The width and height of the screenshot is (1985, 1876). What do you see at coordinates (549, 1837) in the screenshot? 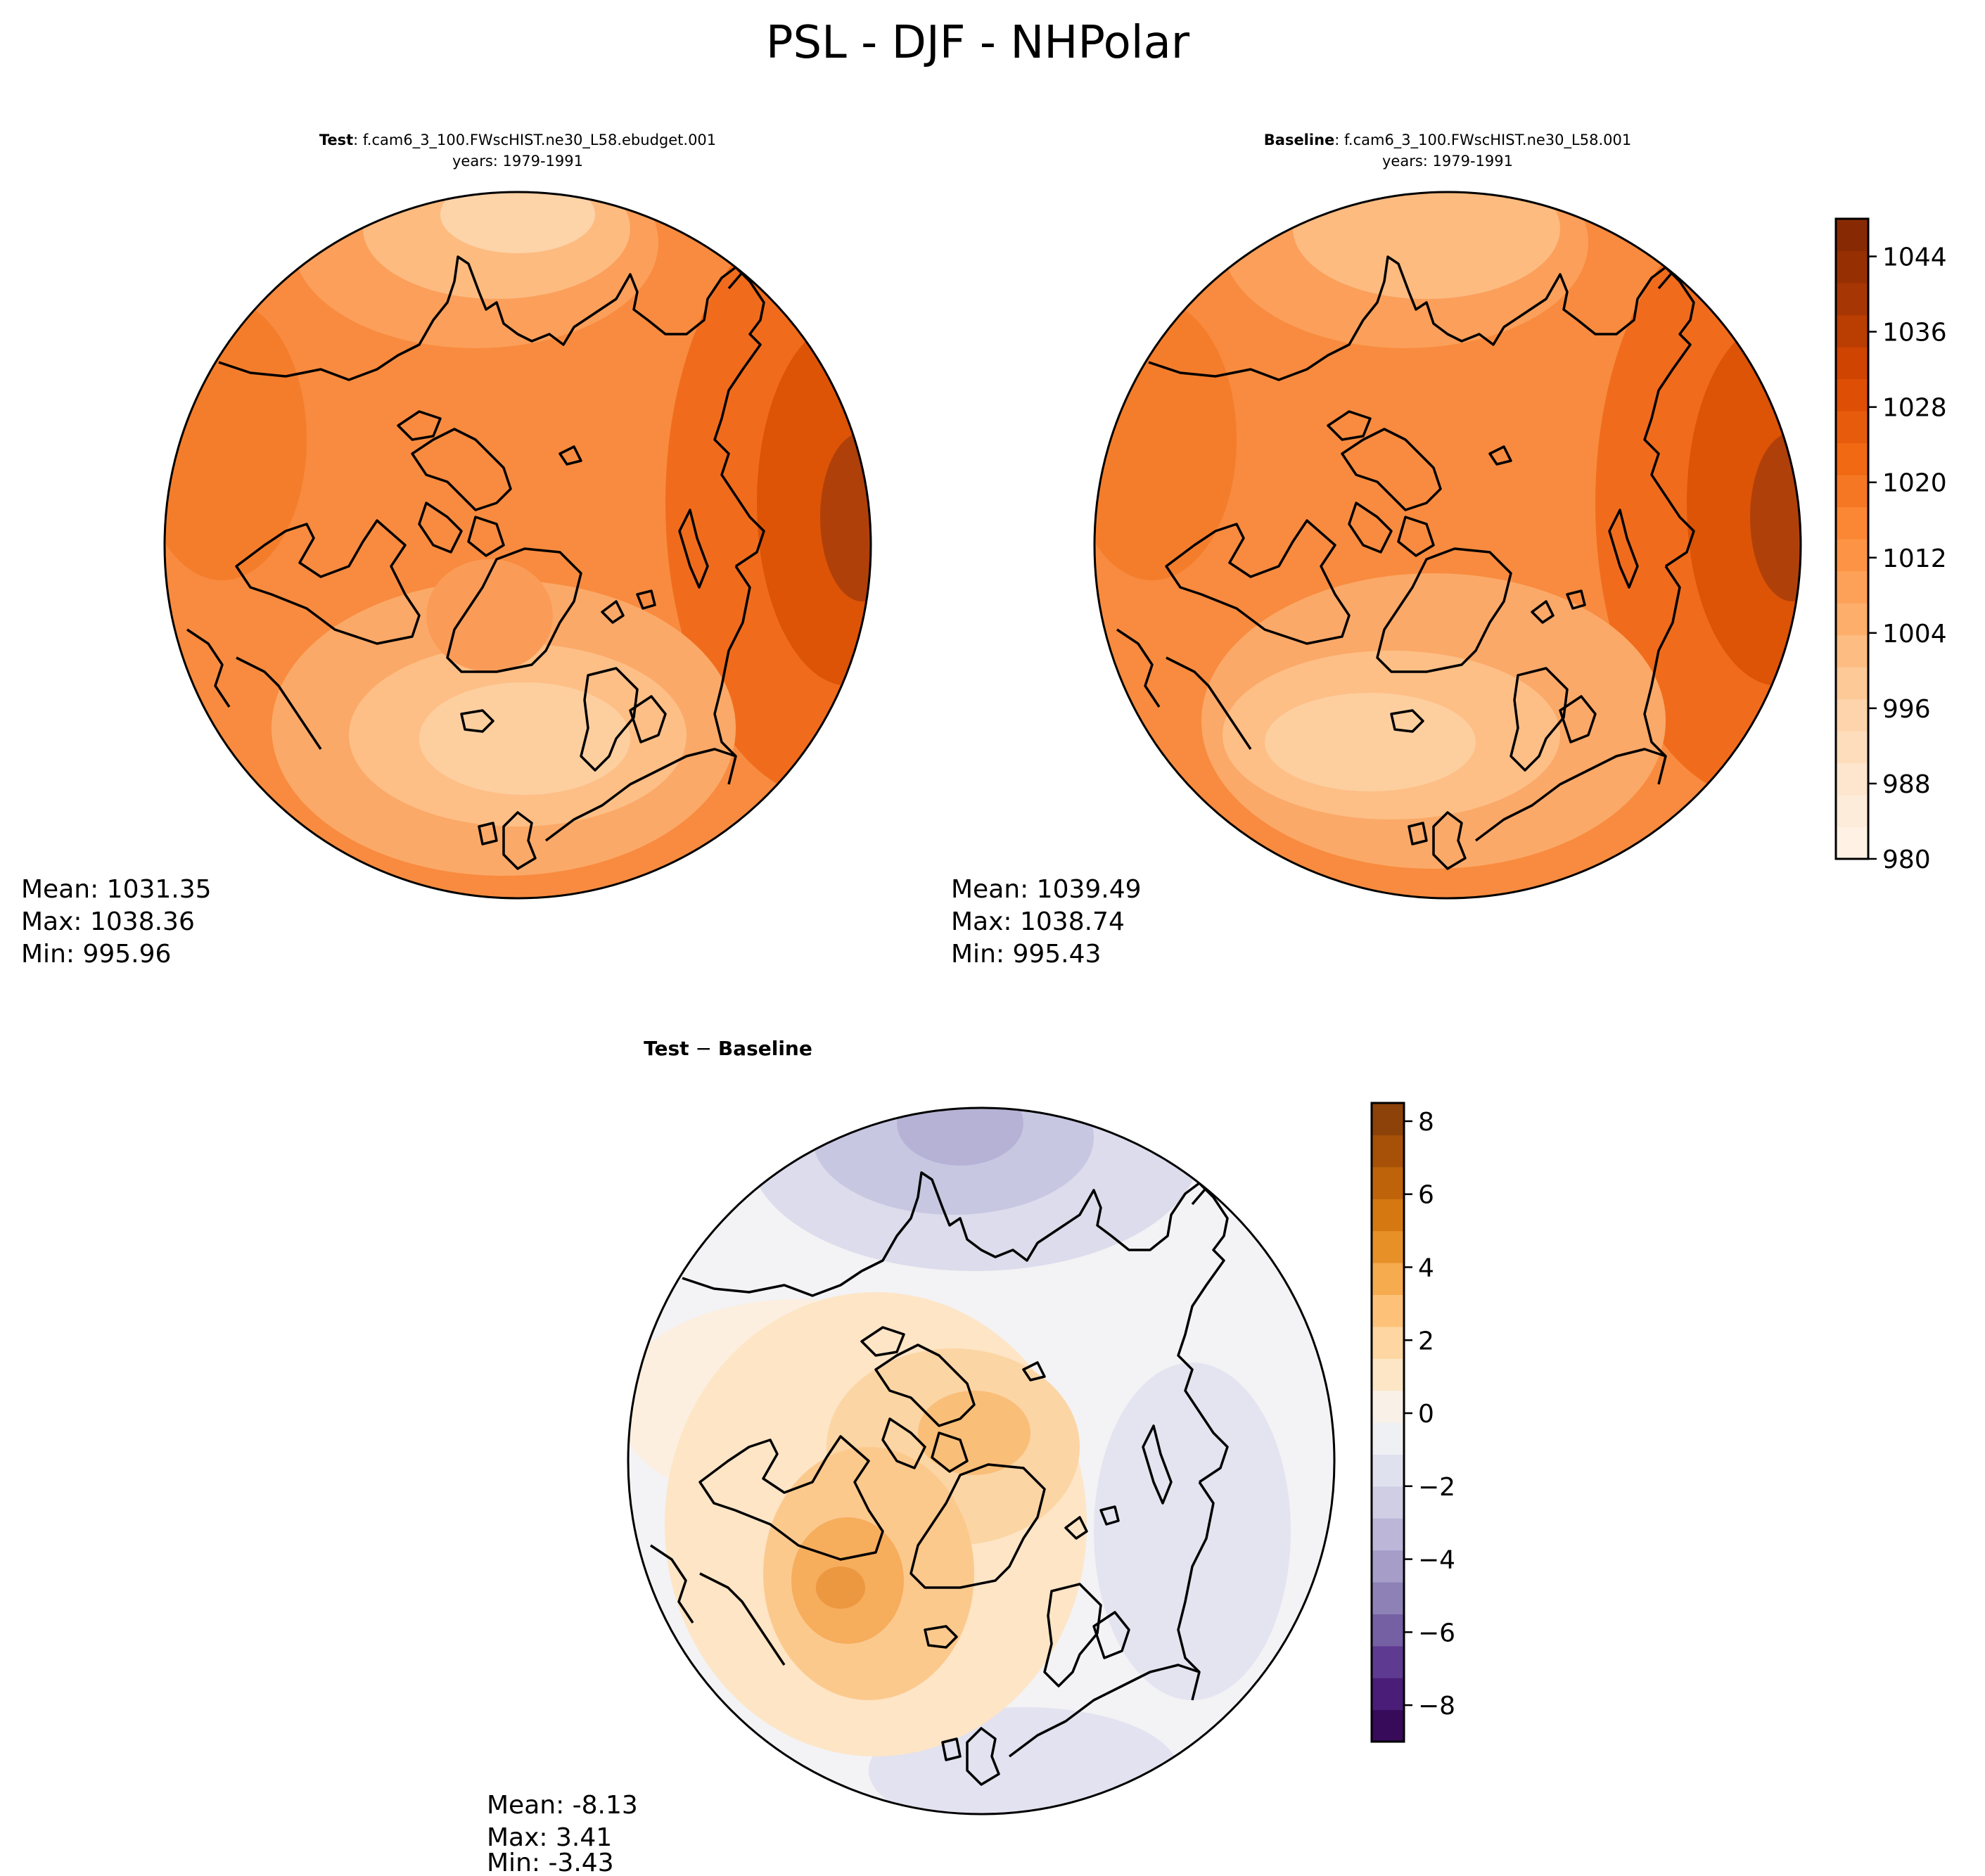
I see `panel-difference-max: Max: 3.41` at bounding box center [549, 1837].